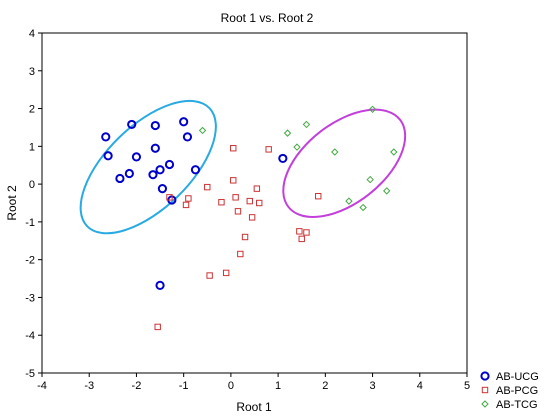 This screenshot has width=550, height=419. What do you see at coordinates (32, 34) in the screenshot?
I see `y-tick-label: 4` at bounding box center [32, 34].